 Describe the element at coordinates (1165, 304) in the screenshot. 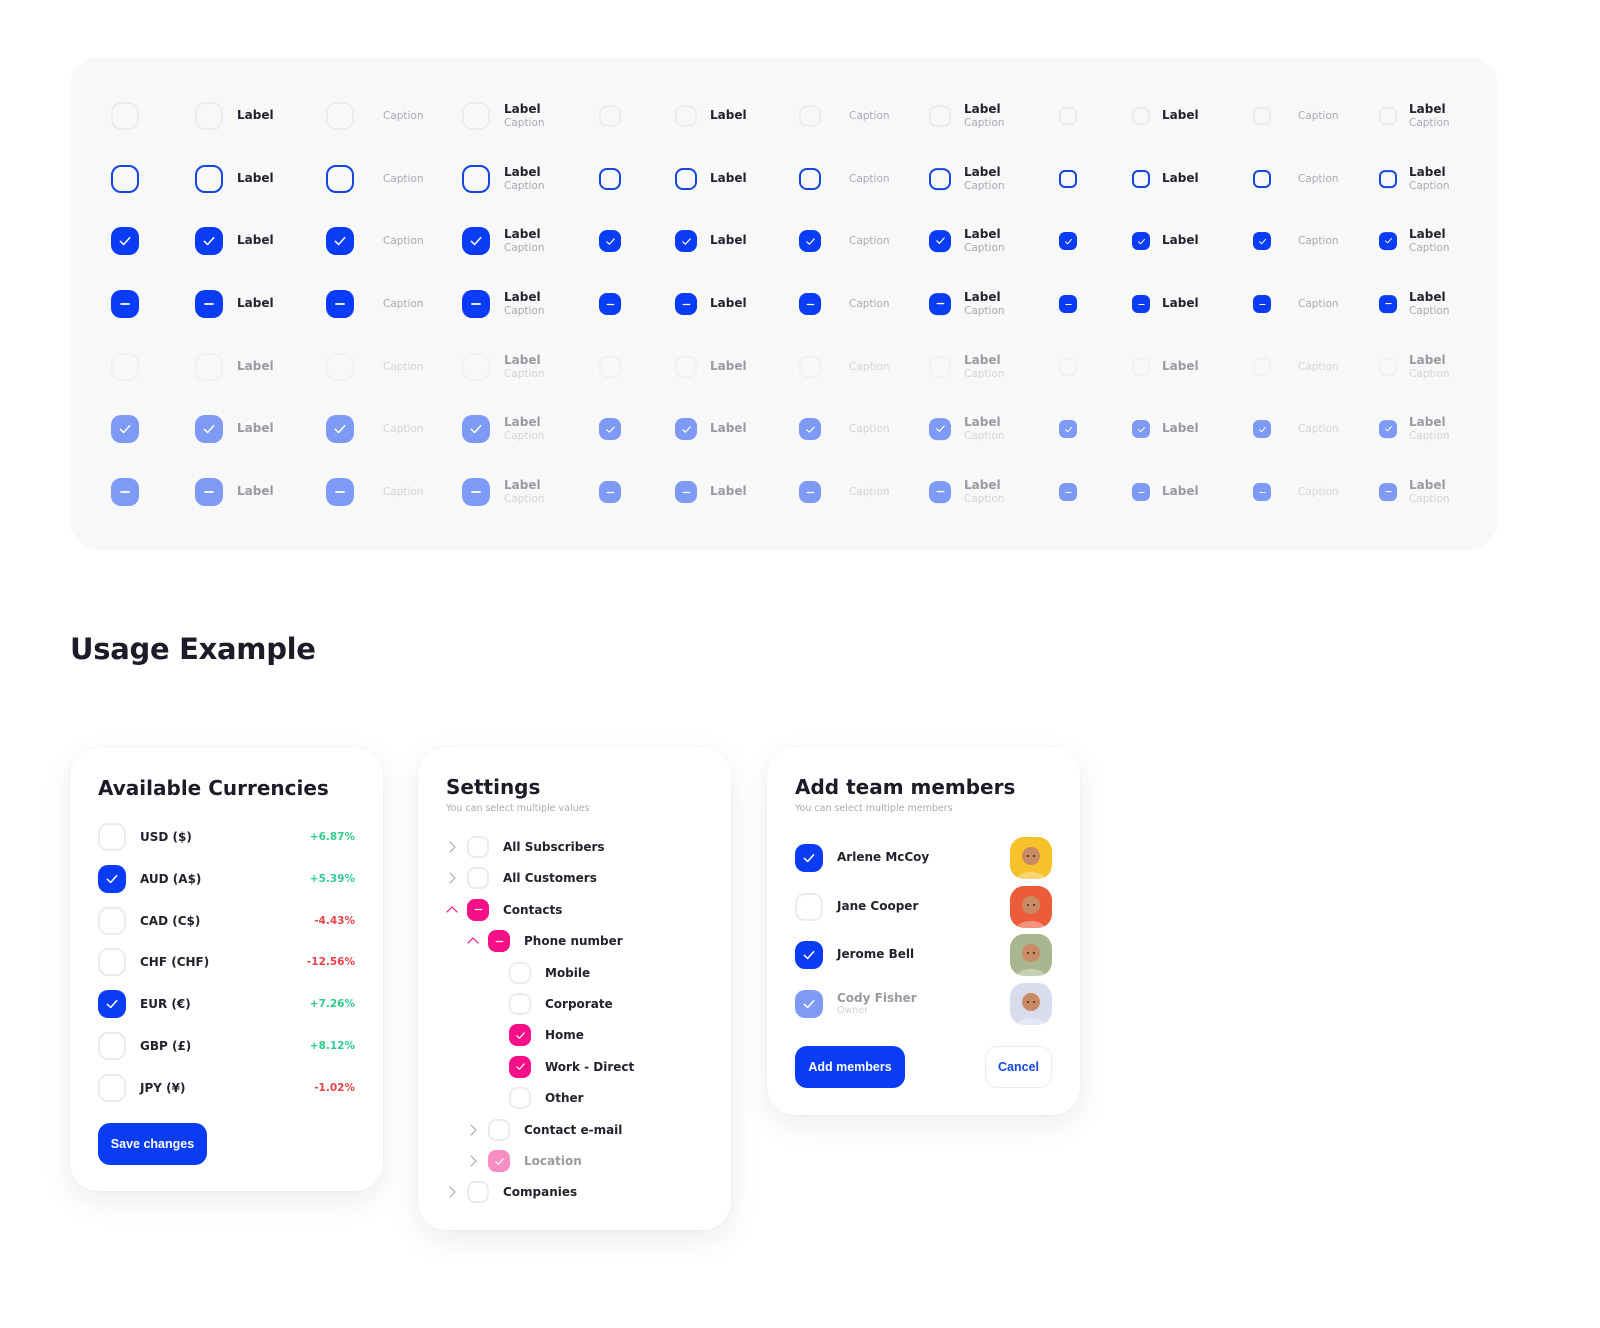

I see `checkbox-small-indeterminate-with-label: Label` at that location.